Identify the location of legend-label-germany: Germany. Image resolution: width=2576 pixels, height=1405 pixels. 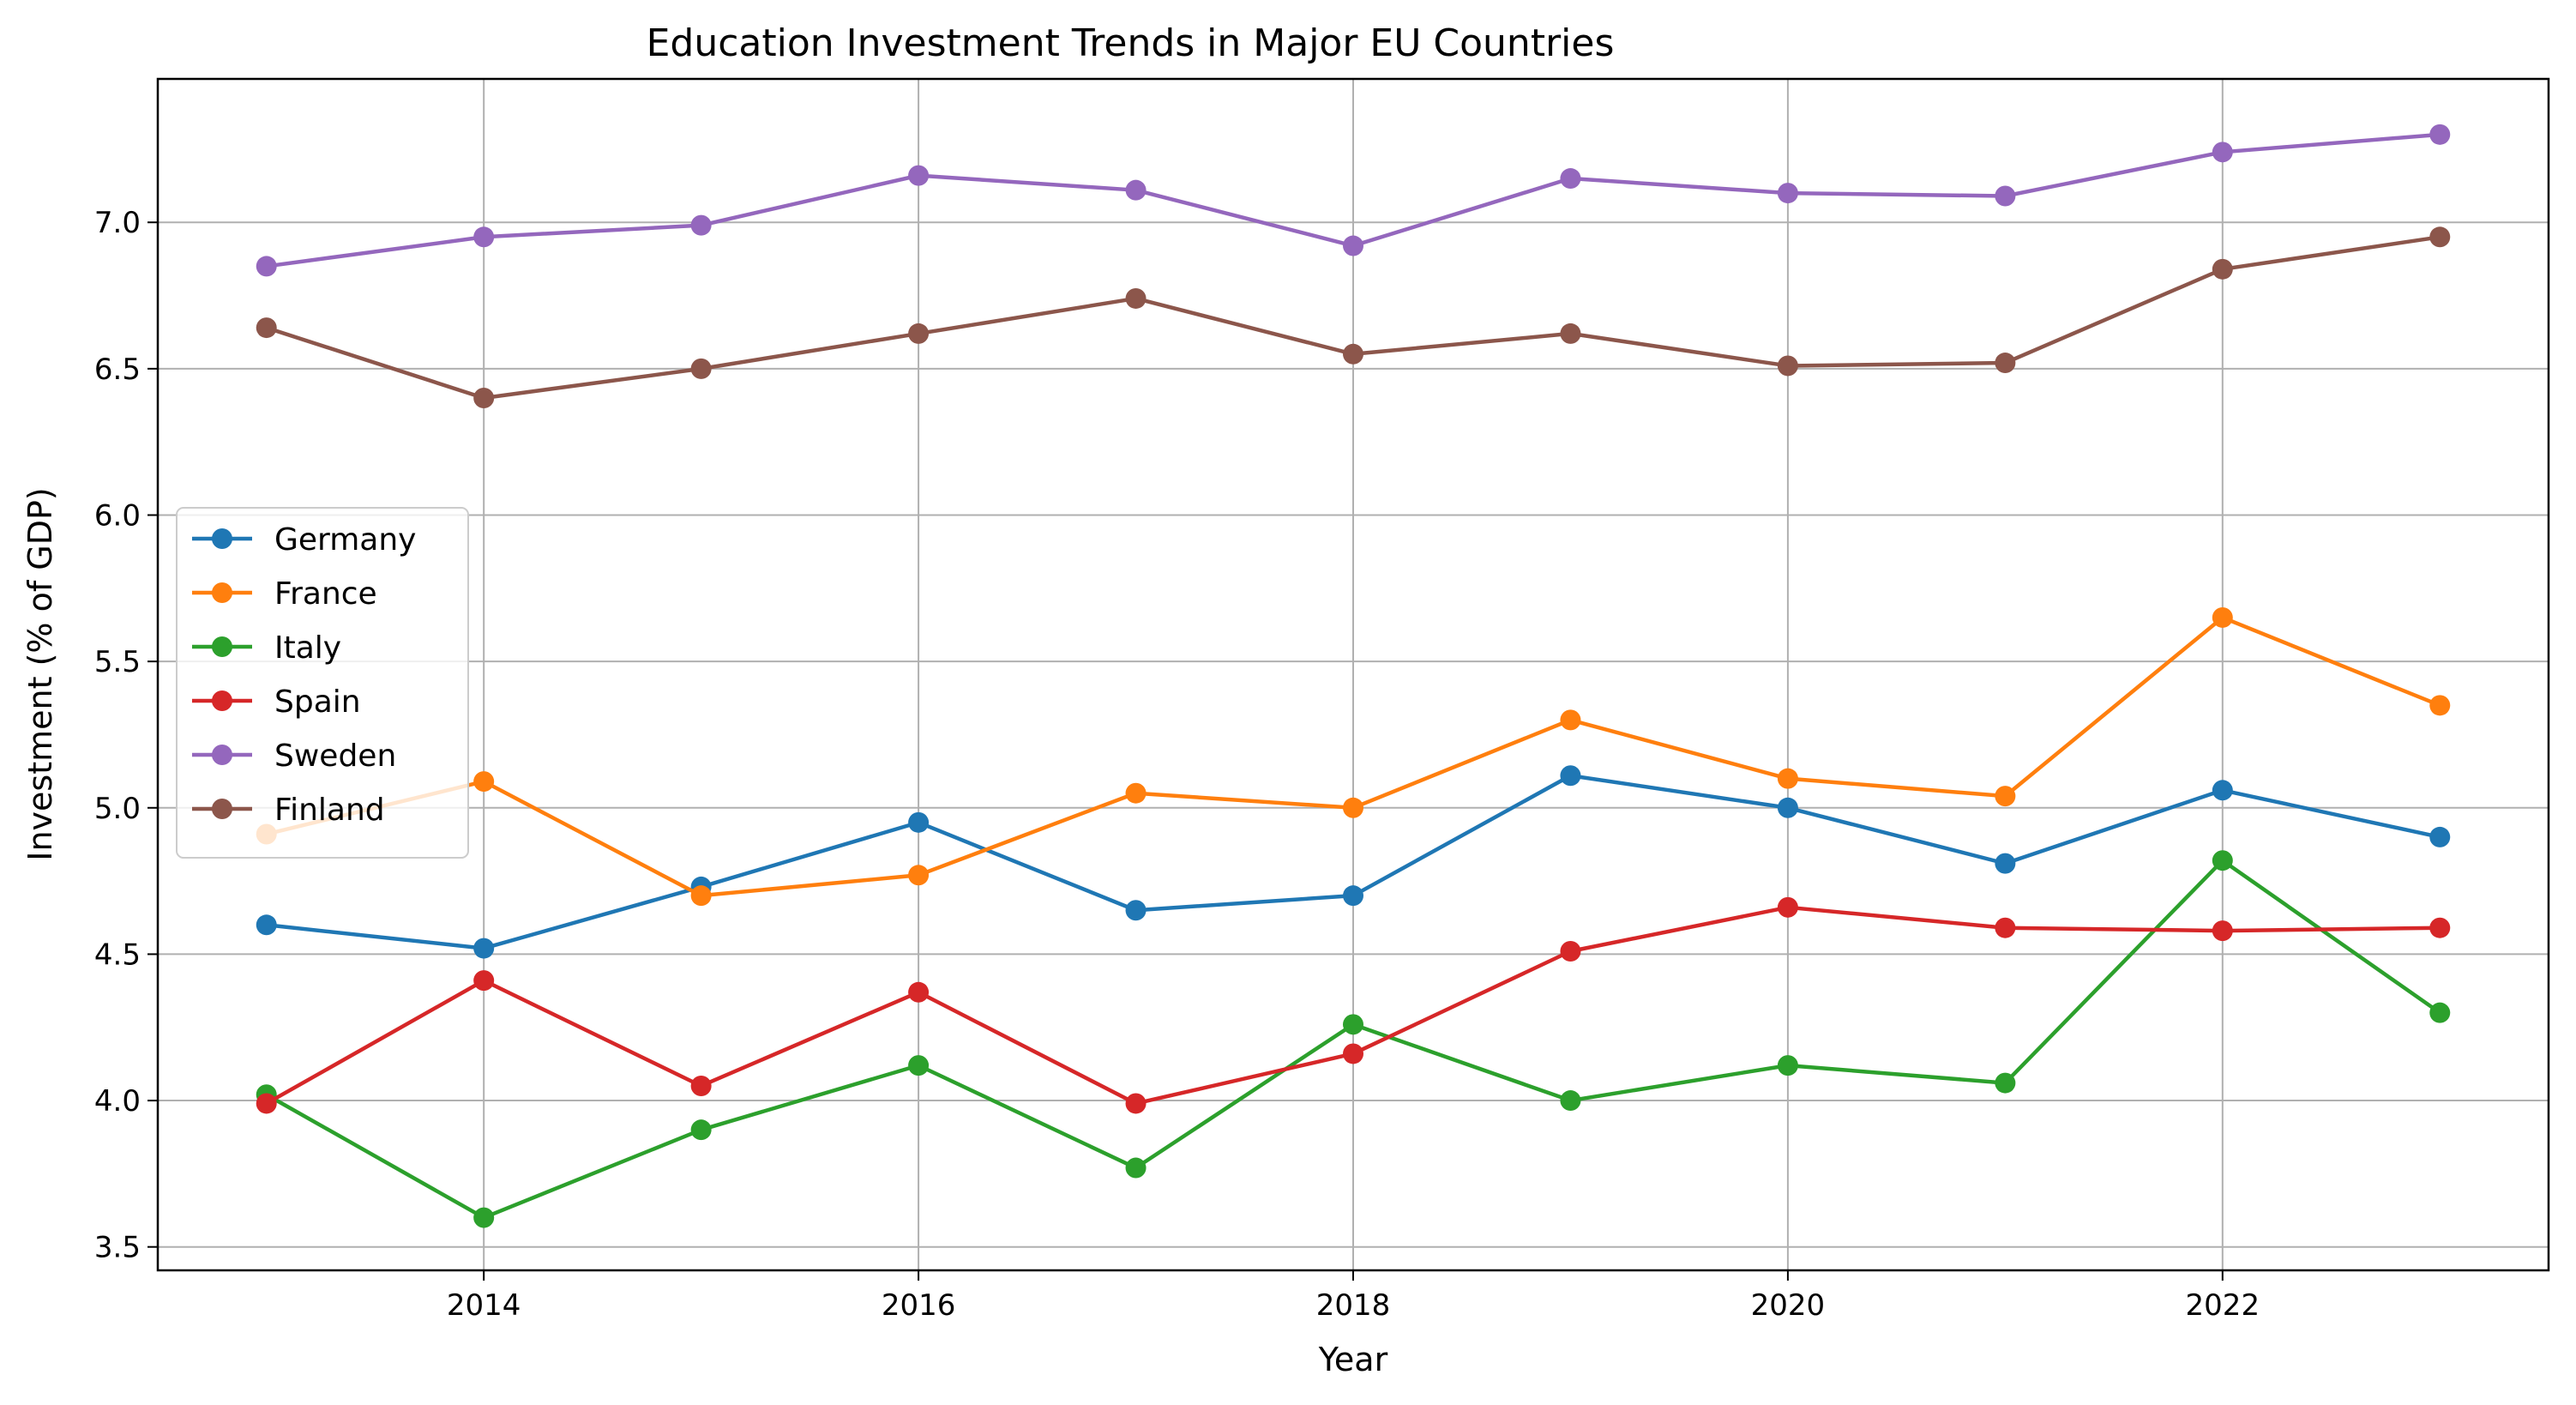
(345, 540).